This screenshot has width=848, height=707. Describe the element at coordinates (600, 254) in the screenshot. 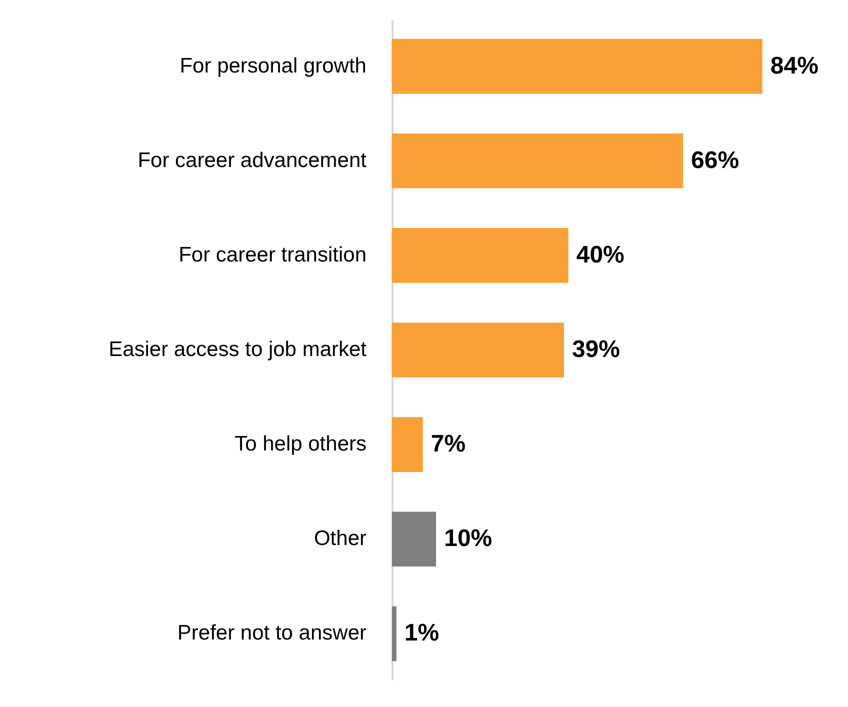

I see `data-label: 40%` at that location.